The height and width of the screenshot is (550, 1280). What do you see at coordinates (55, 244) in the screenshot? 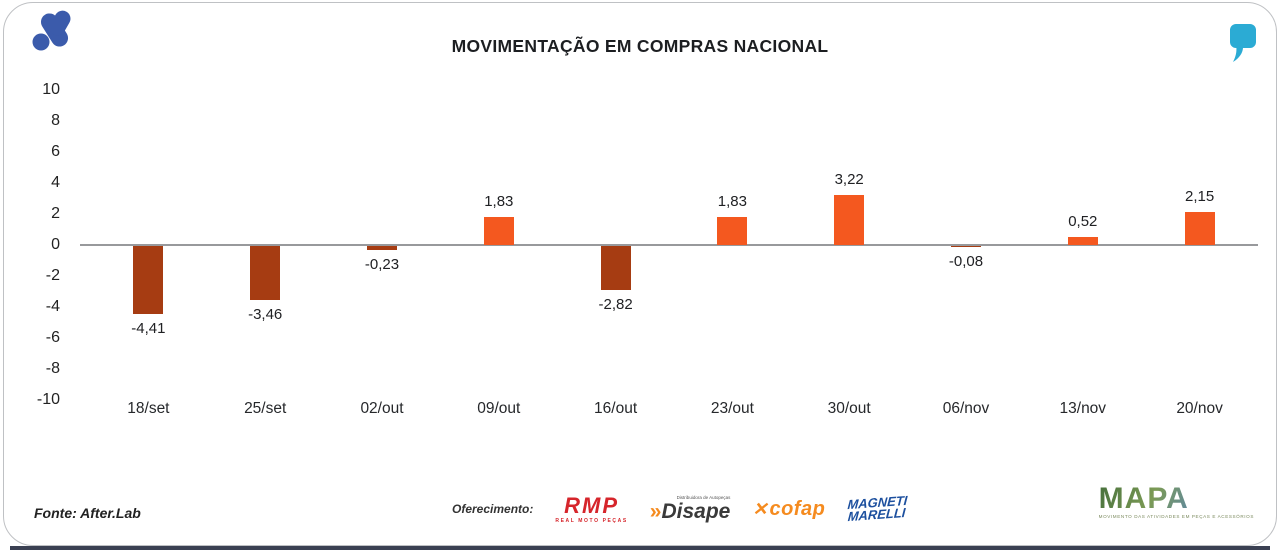
I see `y-axis-tick: 0` at bounding box center [55, 244].